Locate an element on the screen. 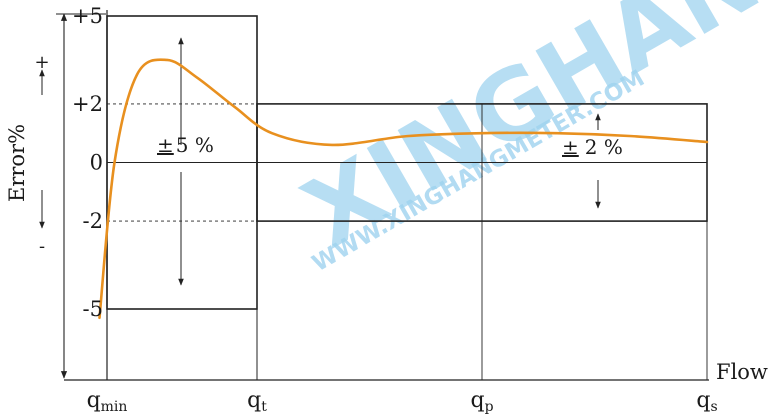 The image size is (777, 418). x-tick-subscript: p is located at coordinates (489, 407).